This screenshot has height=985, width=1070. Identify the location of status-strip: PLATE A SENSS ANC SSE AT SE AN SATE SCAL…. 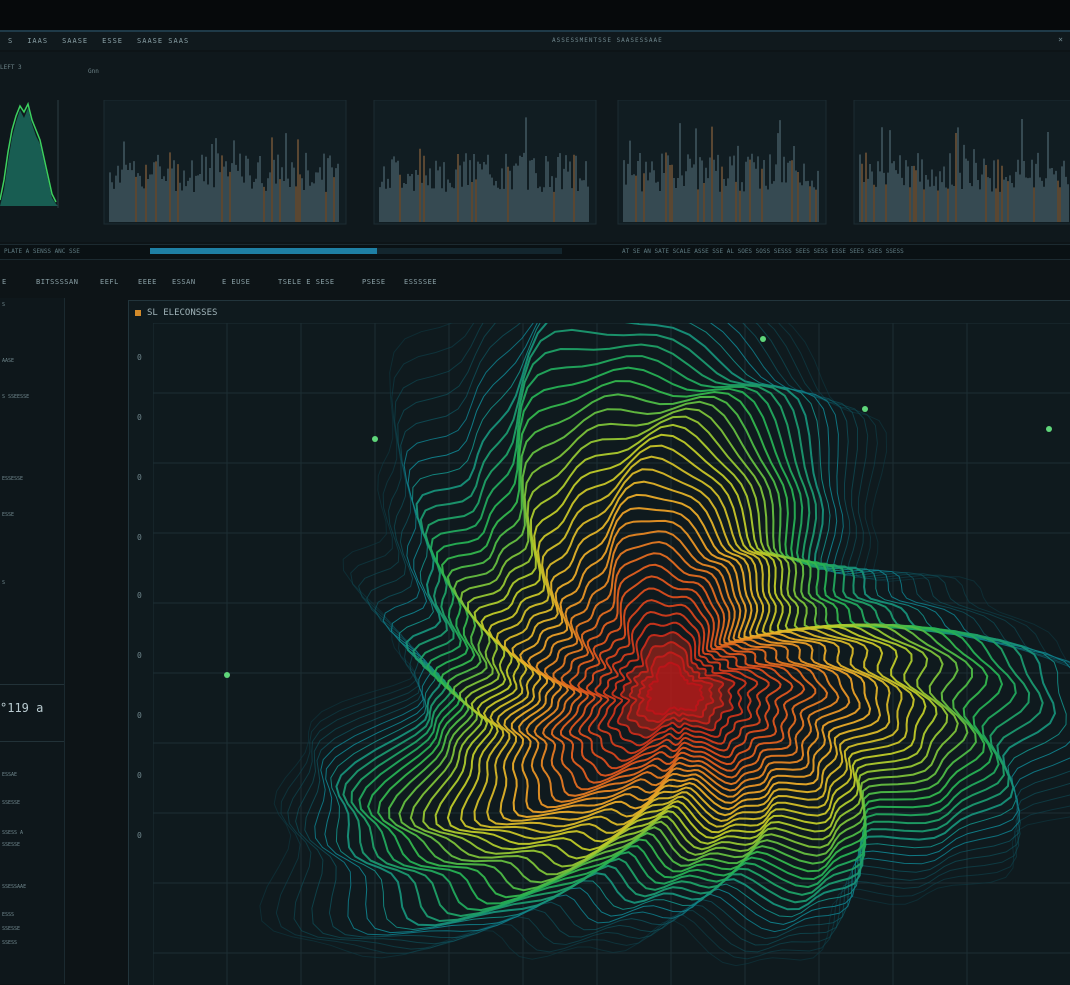
(535, 252).